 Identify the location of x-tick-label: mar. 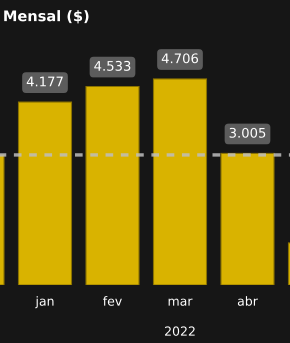
(180, 302).